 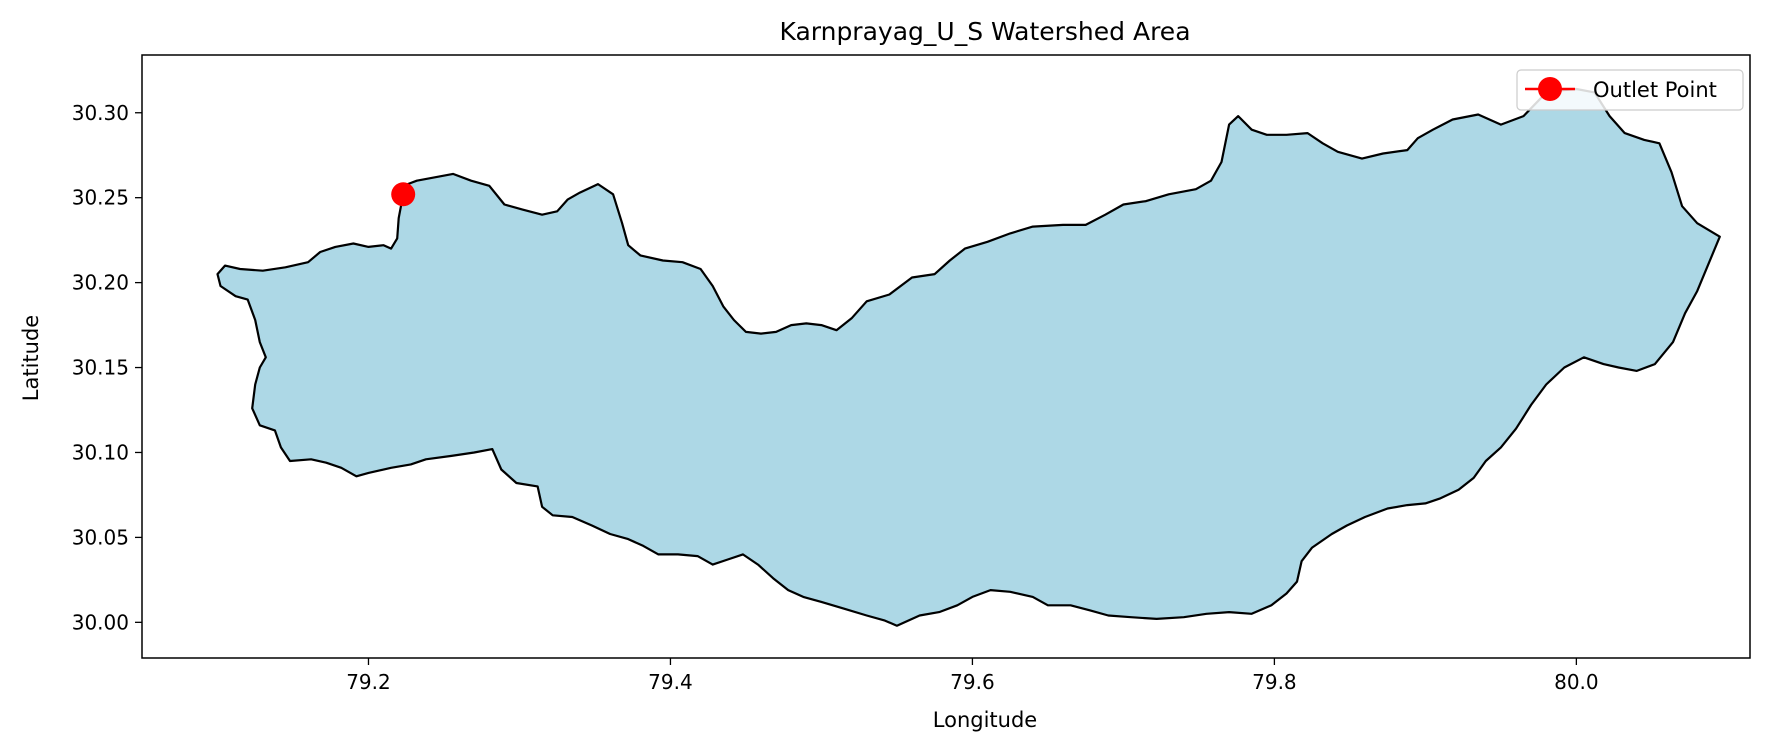 I want to click on x-tick-label: 79.4, so click(x=670, y=682).